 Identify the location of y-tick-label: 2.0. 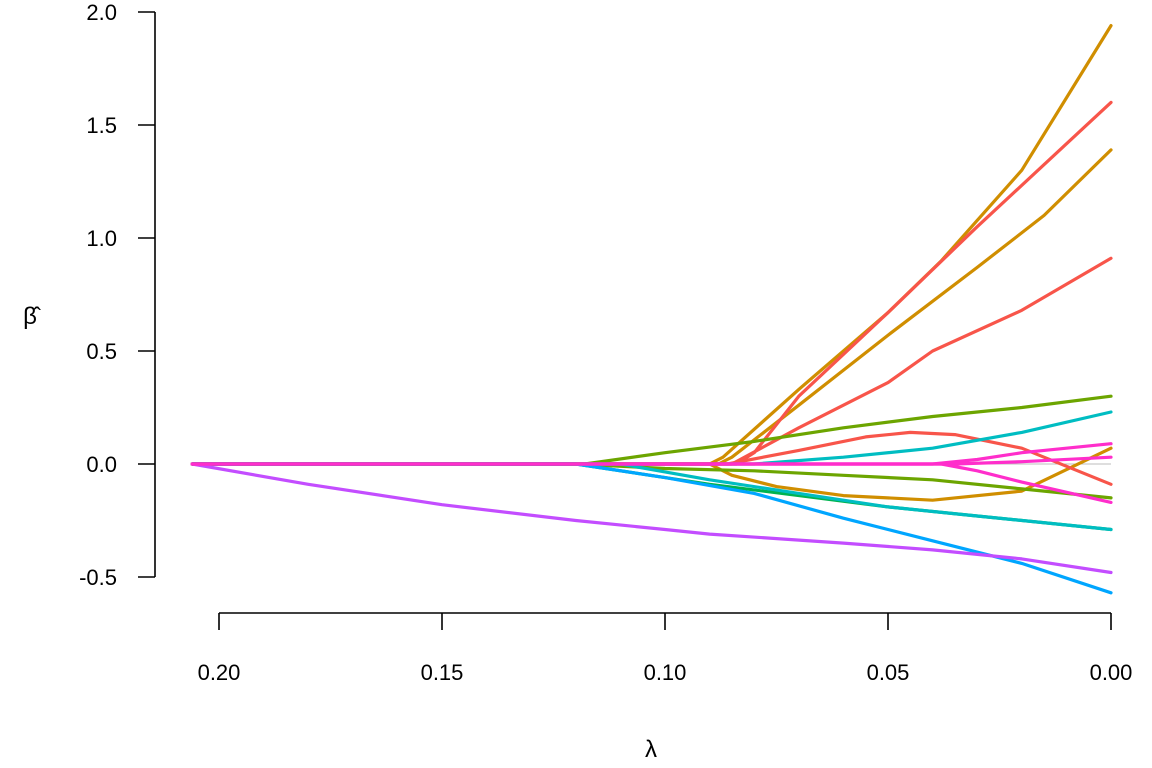
(101, 12).